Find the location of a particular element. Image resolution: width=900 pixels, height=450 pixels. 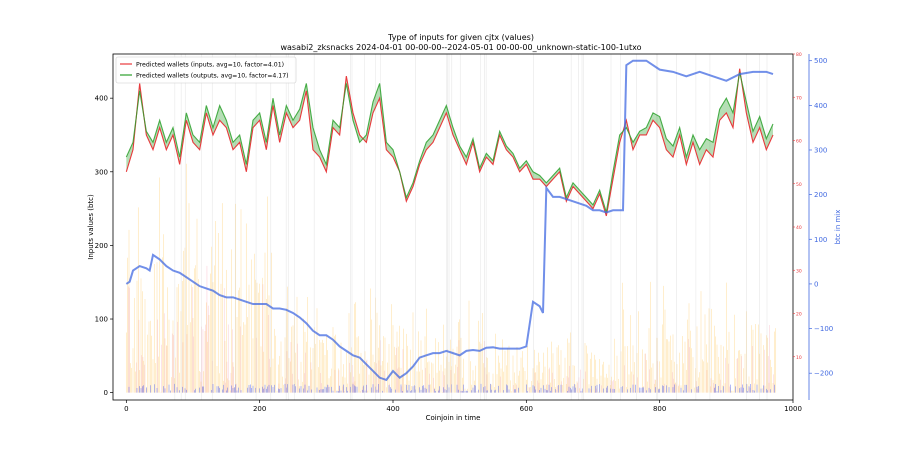

y-mid-tick-label: 30 is located at coordinates (799, 271).